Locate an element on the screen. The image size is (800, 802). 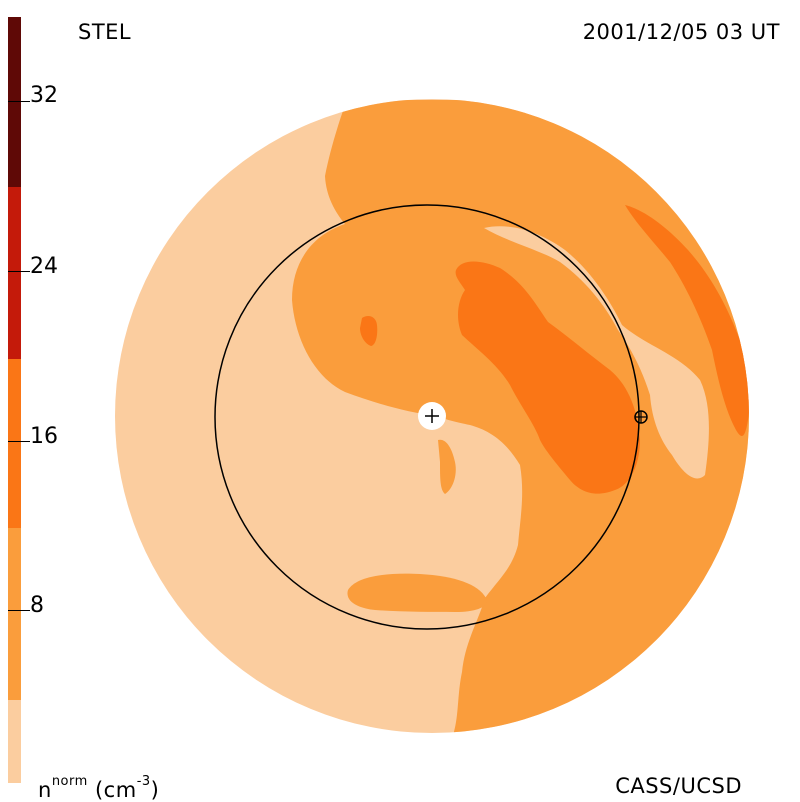
unit-paren: (cm is located at coordinates (115, 790).